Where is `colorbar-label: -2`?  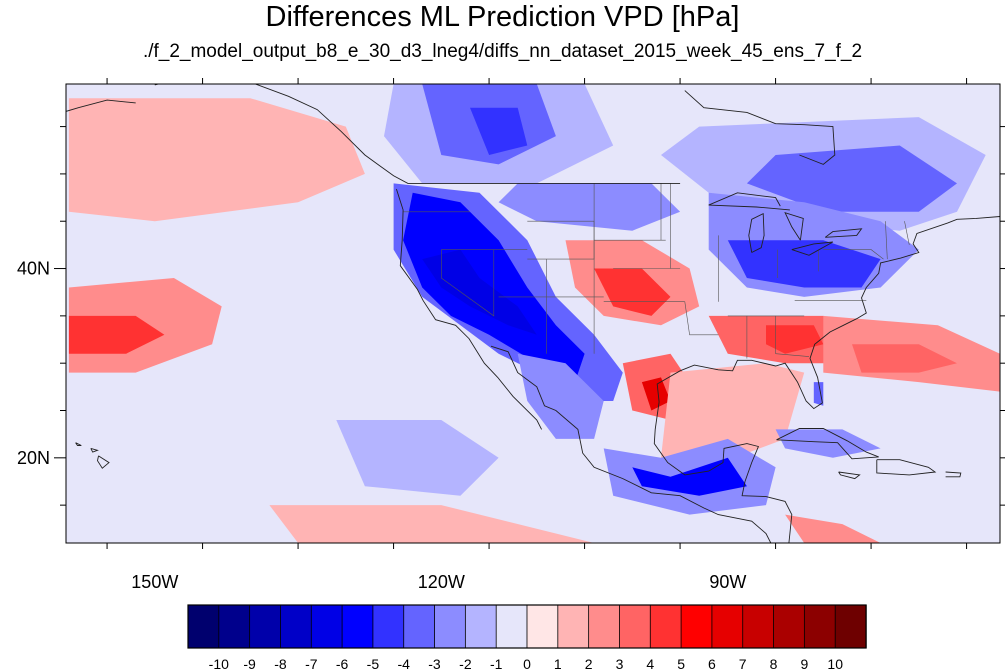
colorbar-label: -2 is located at coordinates (465, 664).